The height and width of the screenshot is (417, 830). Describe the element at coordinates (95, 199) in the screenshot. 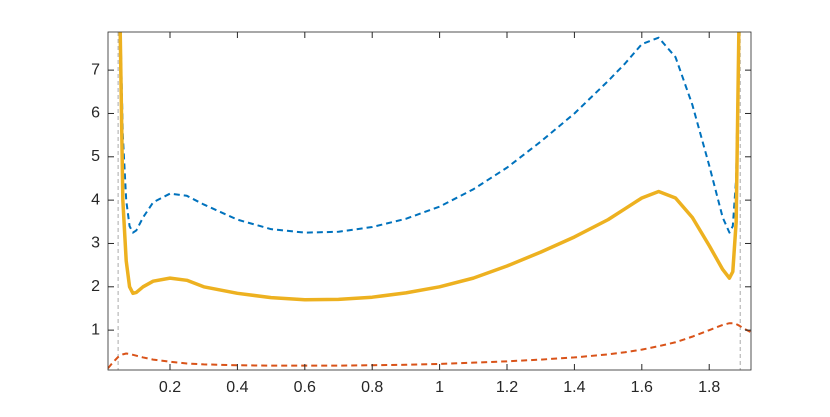

I see `y-tick-label: 4` at that location.